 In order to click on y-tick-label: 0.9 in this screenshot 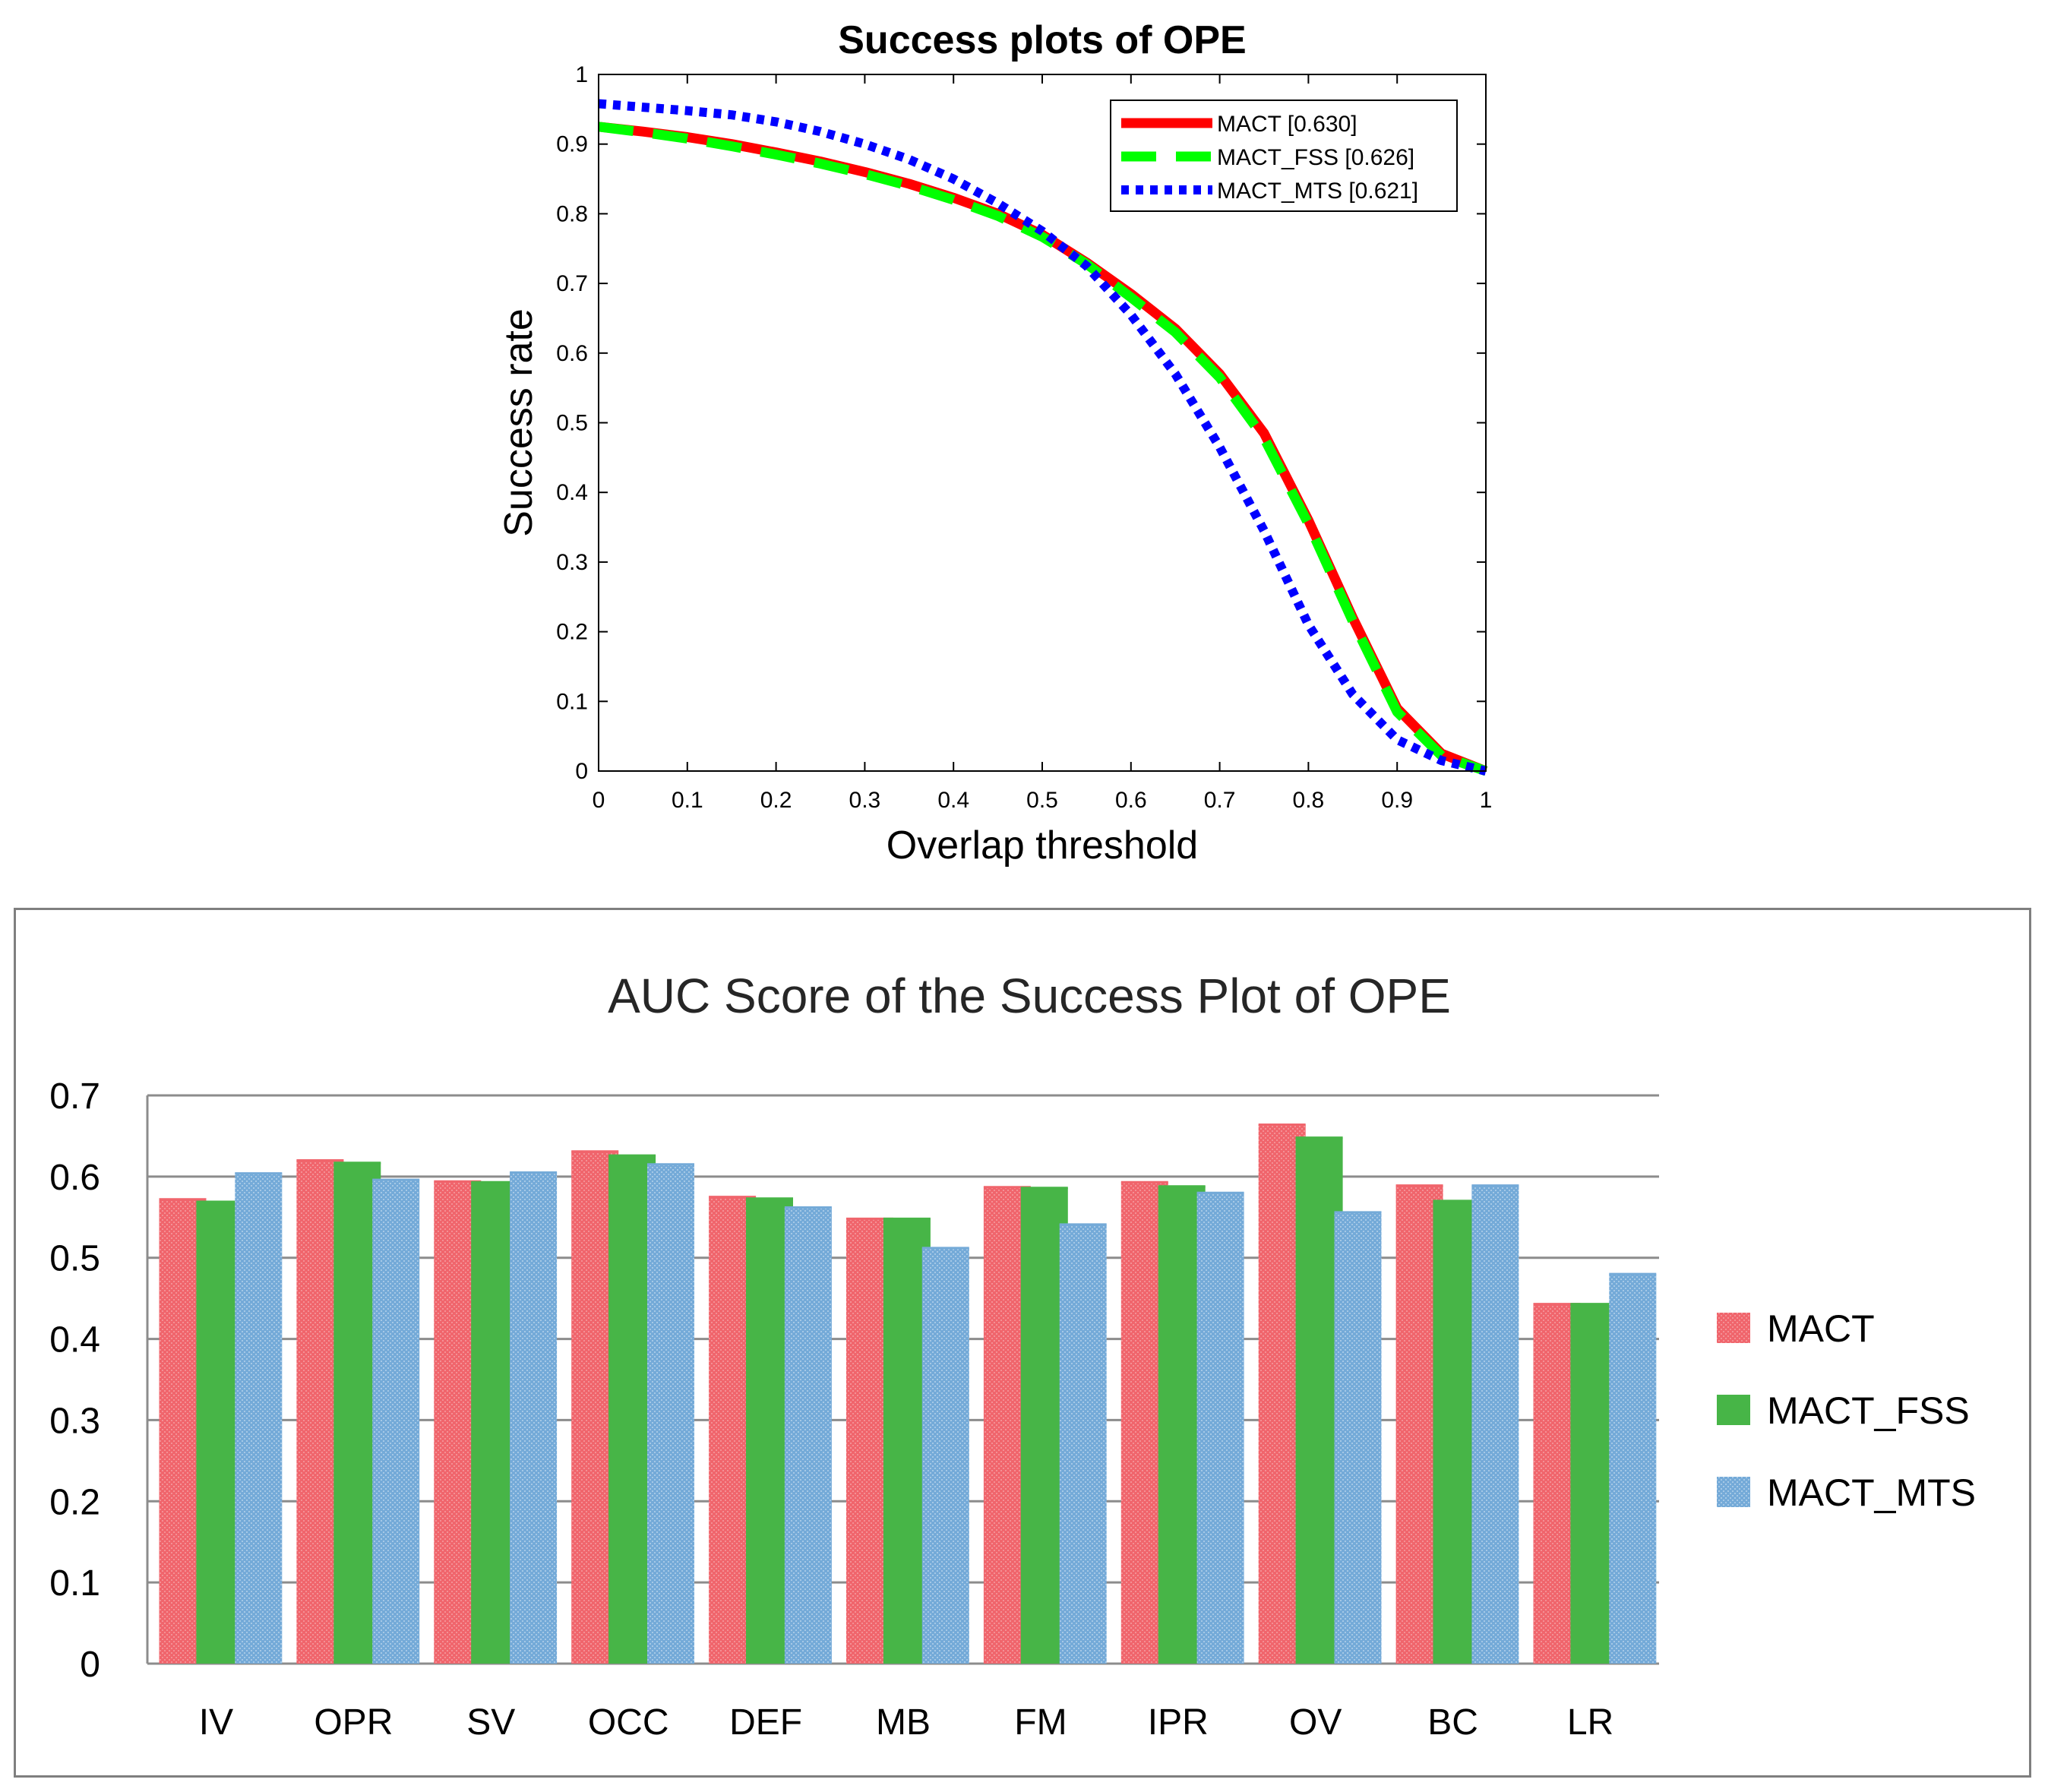, I will do `click(572, 144)`.